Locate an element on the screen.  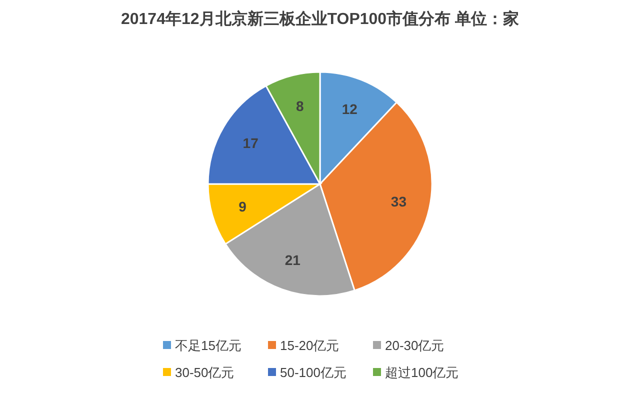
data-label: 9 is located at coordinates (242, 206).